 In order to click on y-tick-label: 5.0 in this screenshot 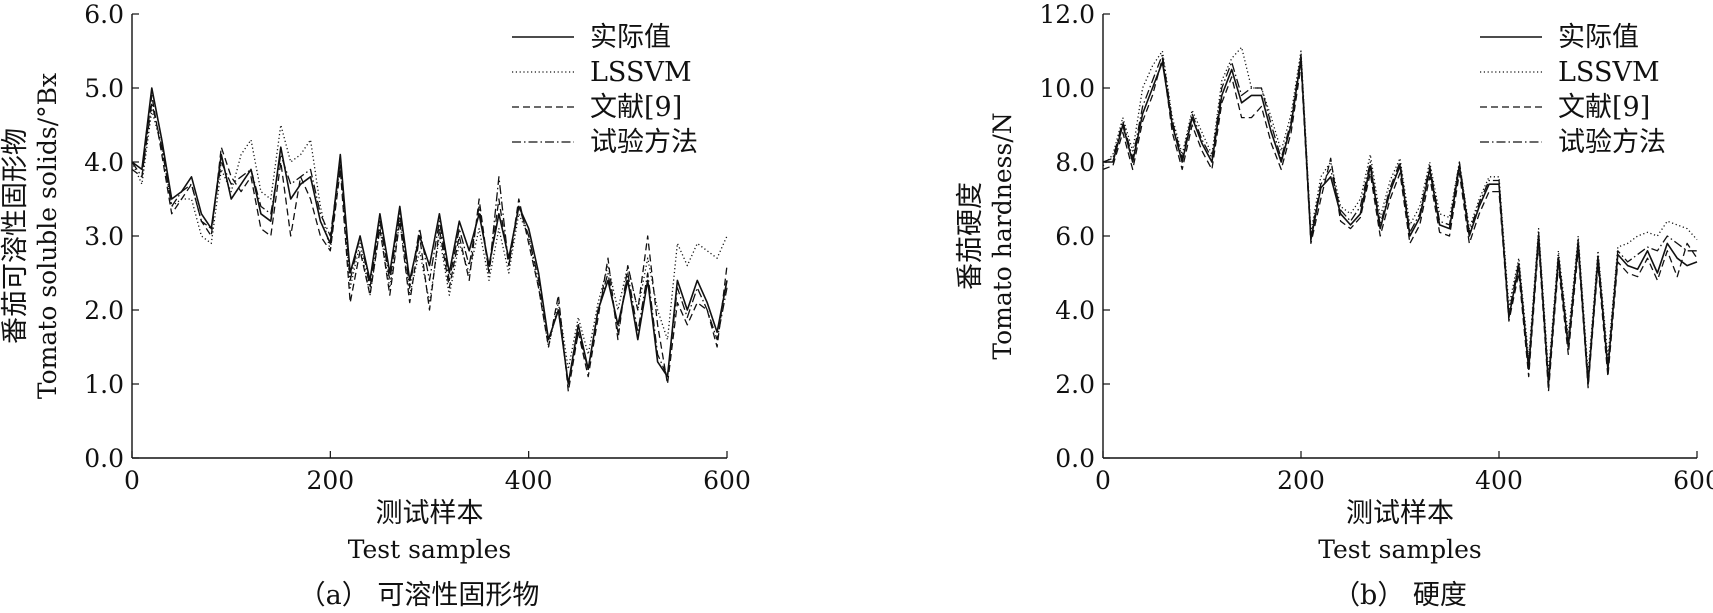, I will do `click(104, 88)`.